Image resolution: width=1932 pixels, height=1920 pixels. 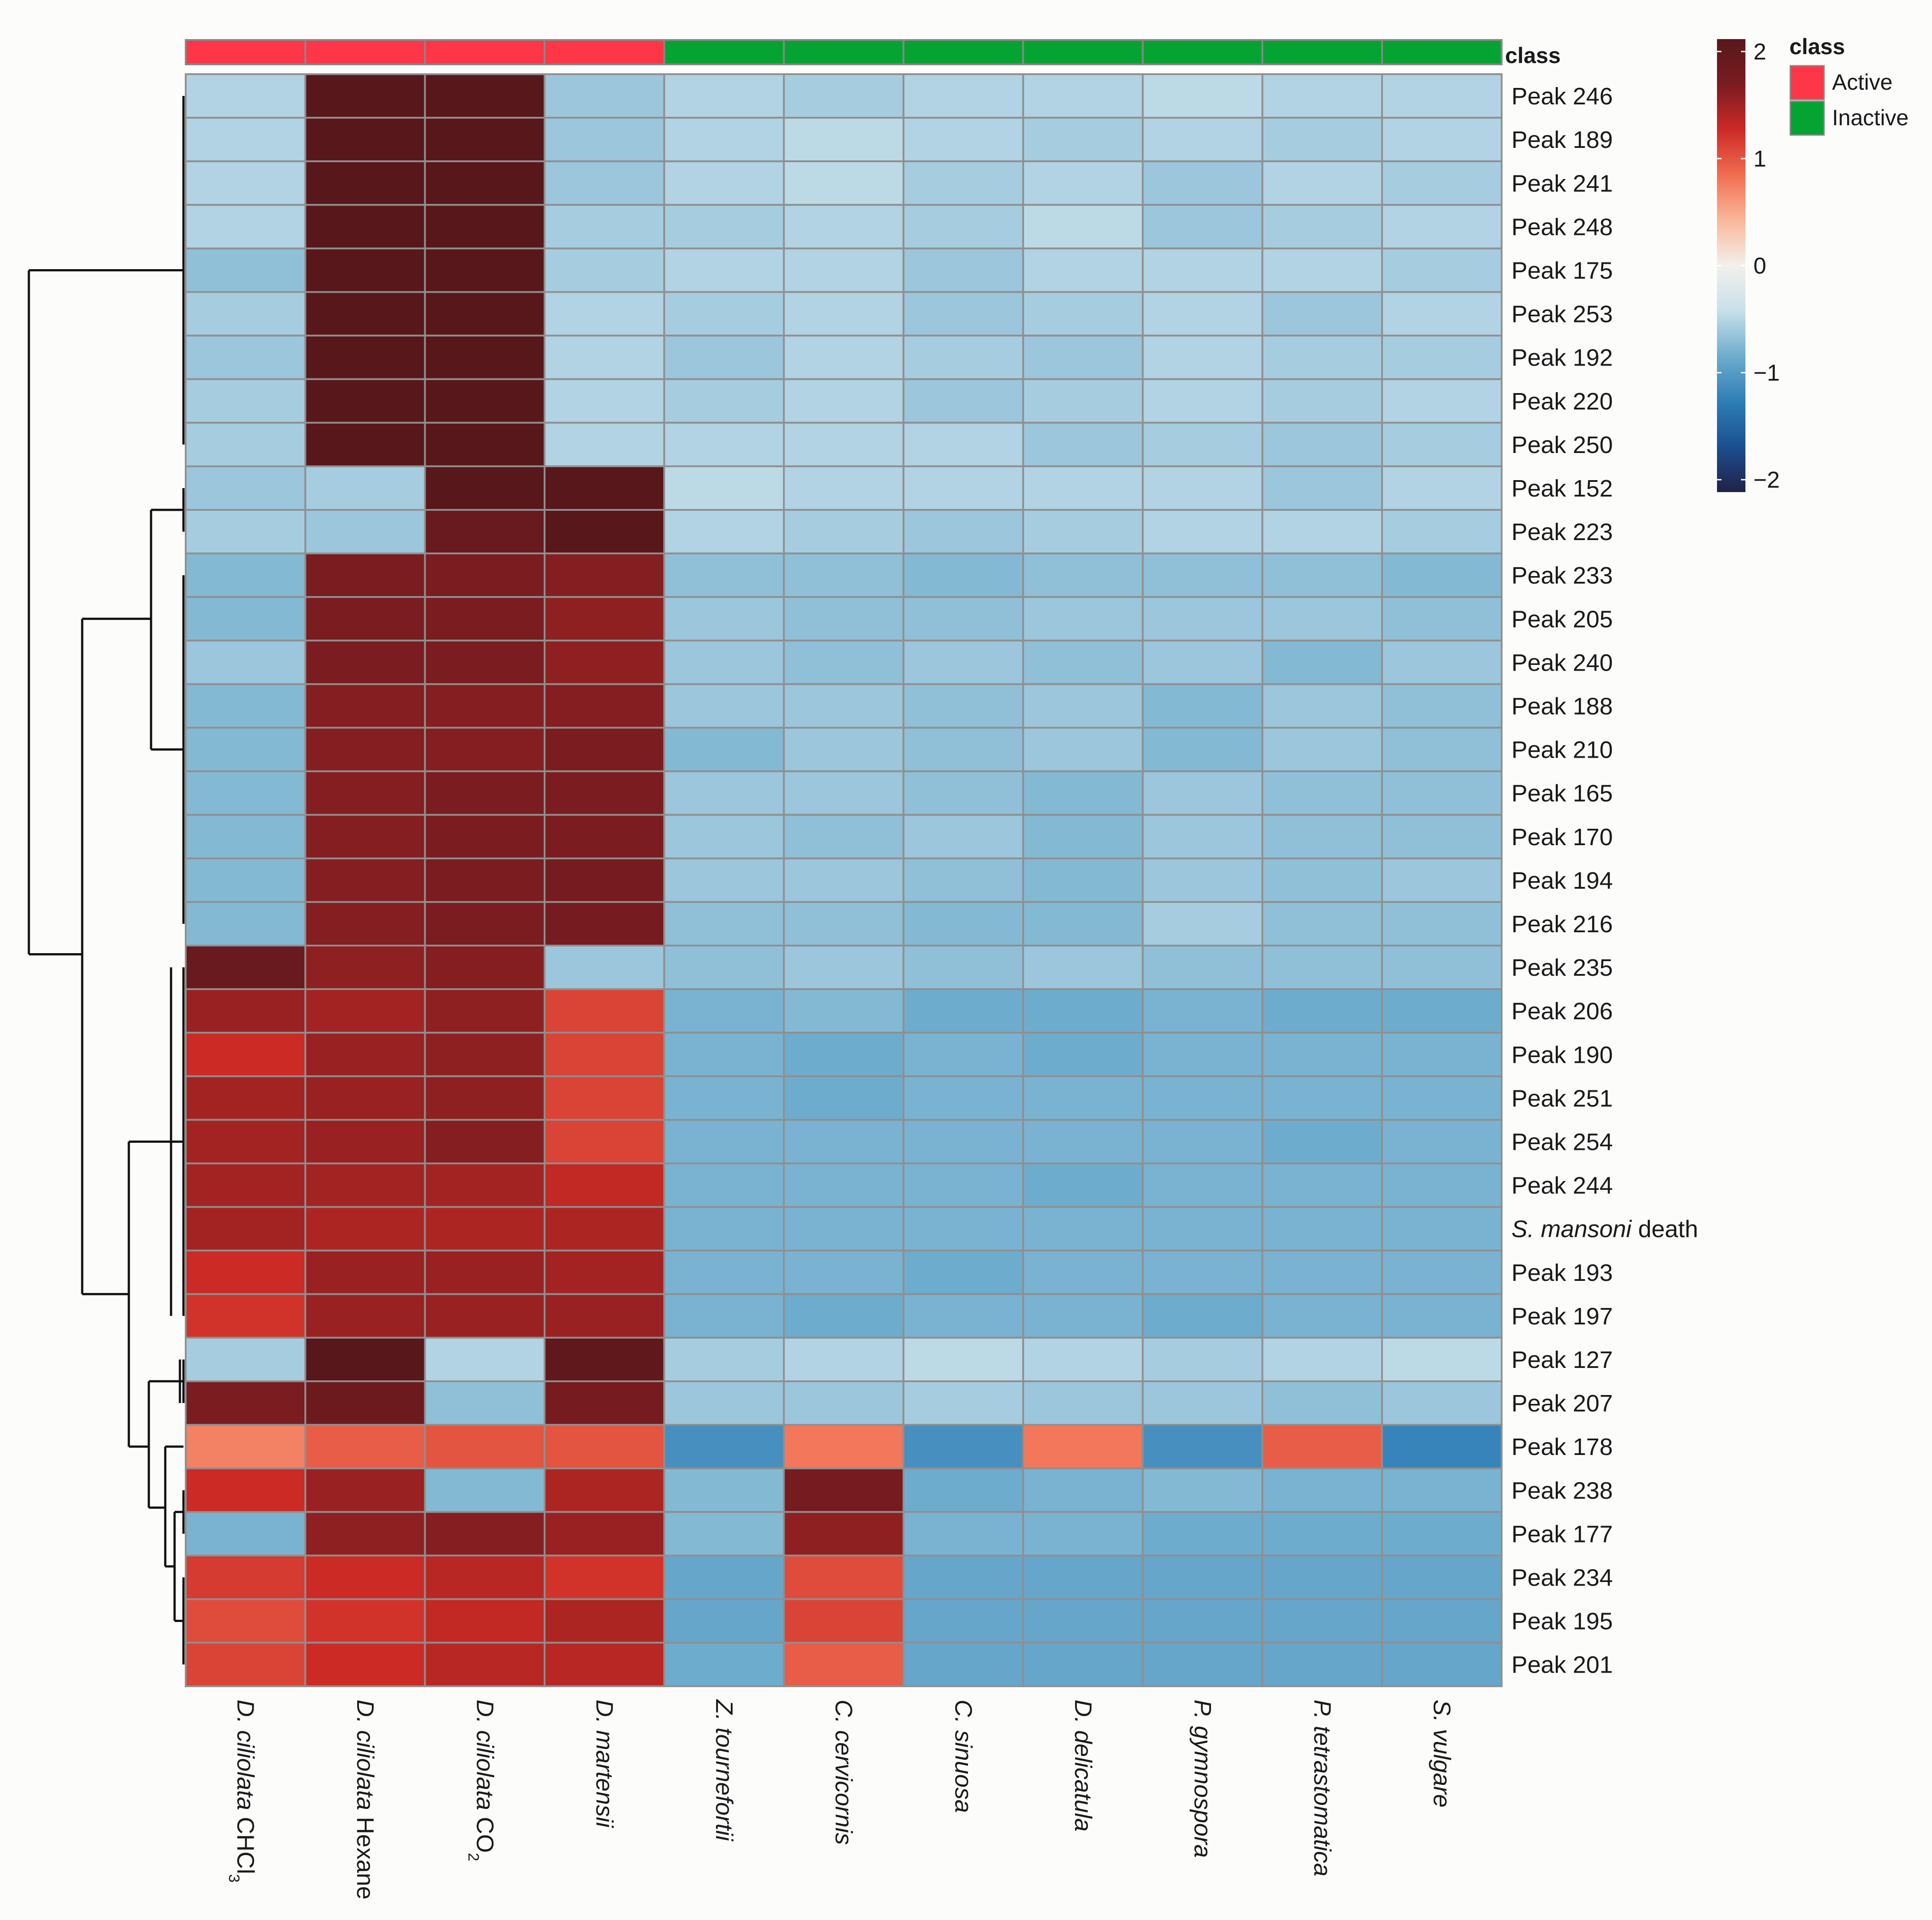 I want to click on class-bar-cell, so click(x=1322, y=52).